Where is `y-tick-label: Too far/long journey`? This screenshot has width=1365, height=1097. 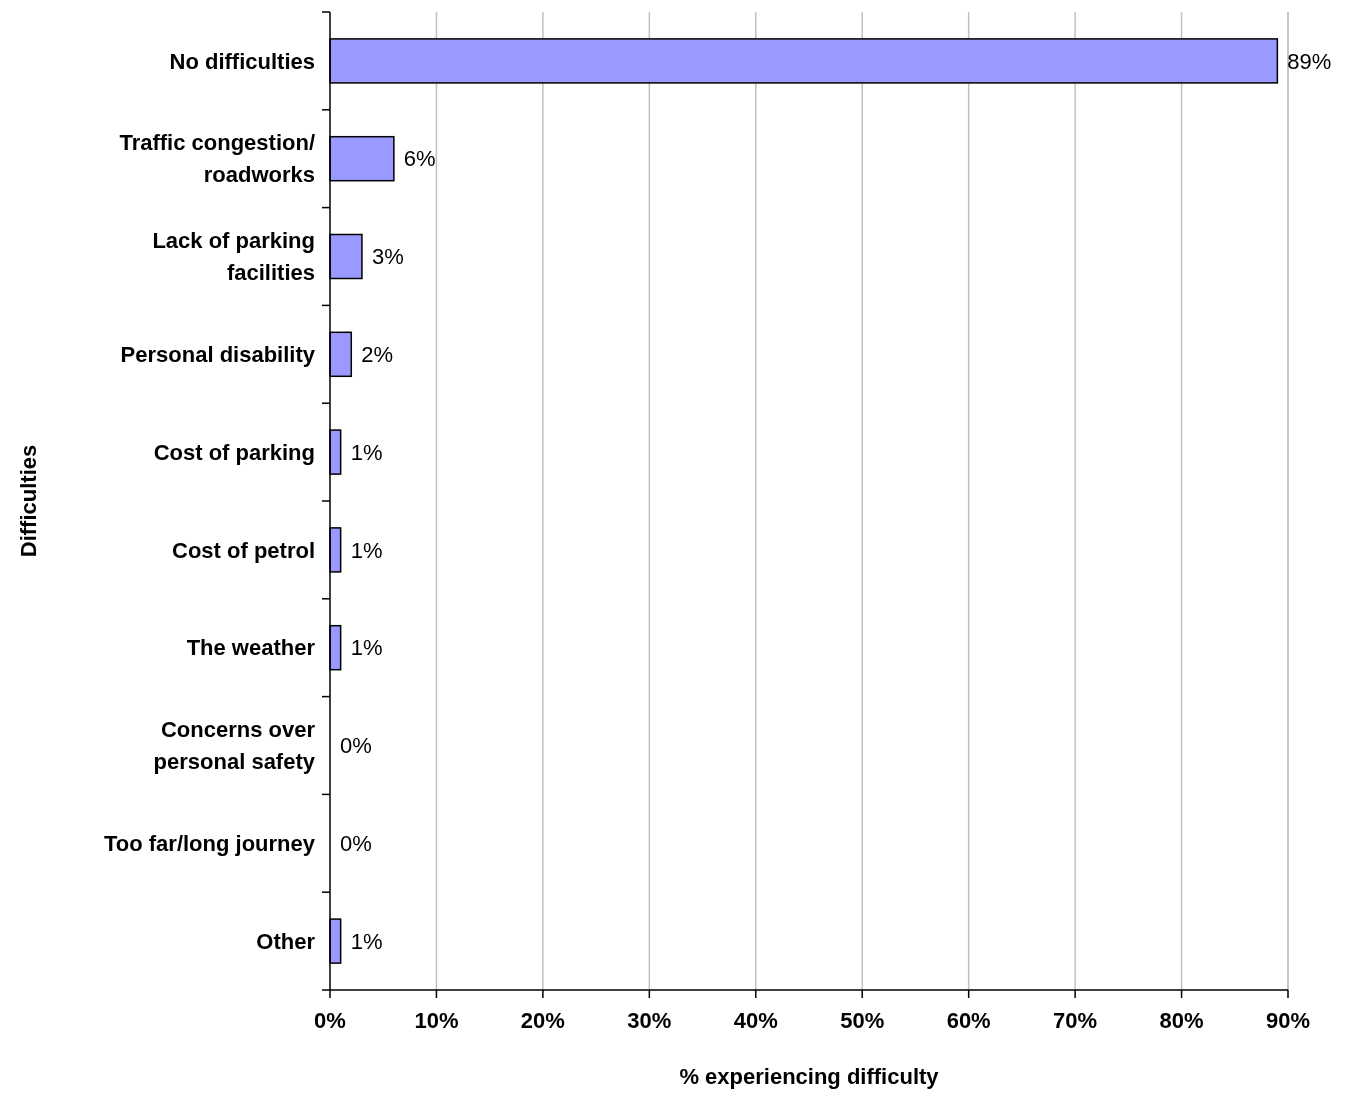 y-tick-label: Too far/long journey is located at coordinates (209, 843).